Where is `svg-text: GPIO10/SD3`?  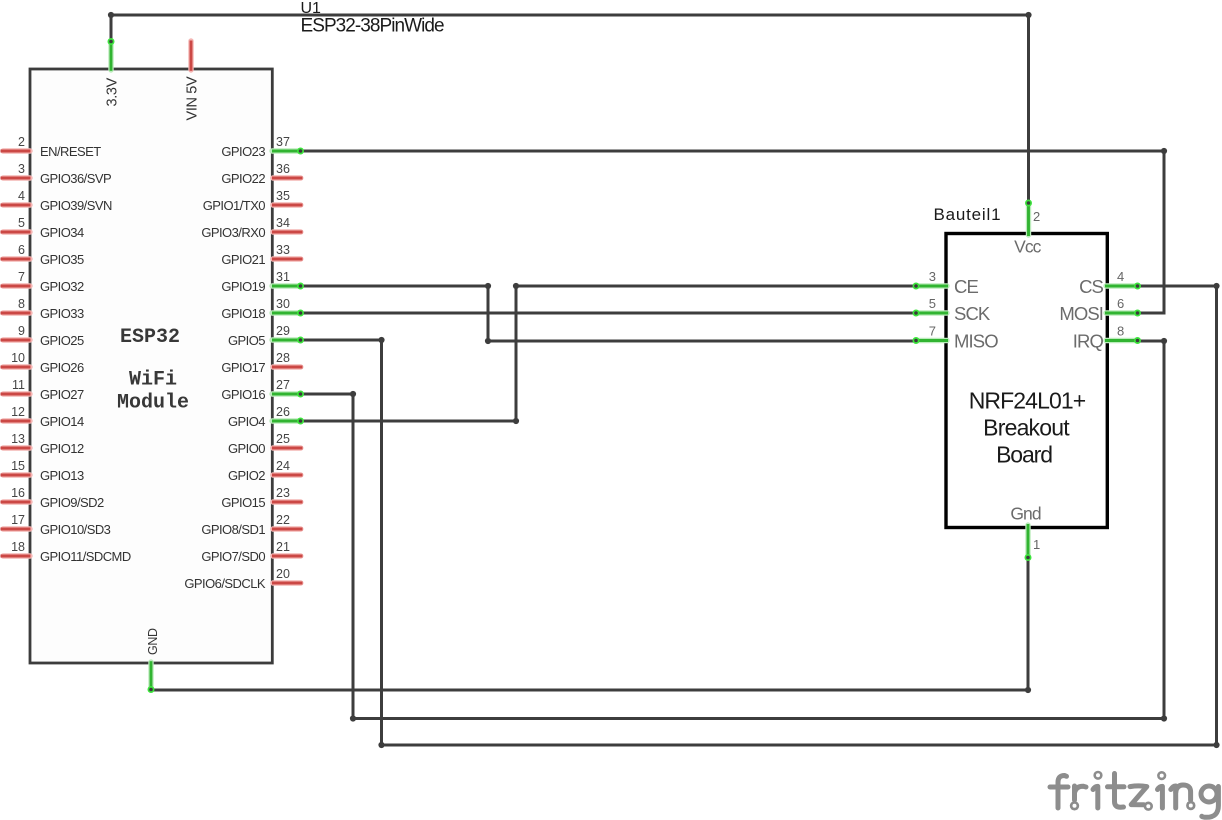
svg-text: GPIO10/SD3 is located at coordinates (75, 529).